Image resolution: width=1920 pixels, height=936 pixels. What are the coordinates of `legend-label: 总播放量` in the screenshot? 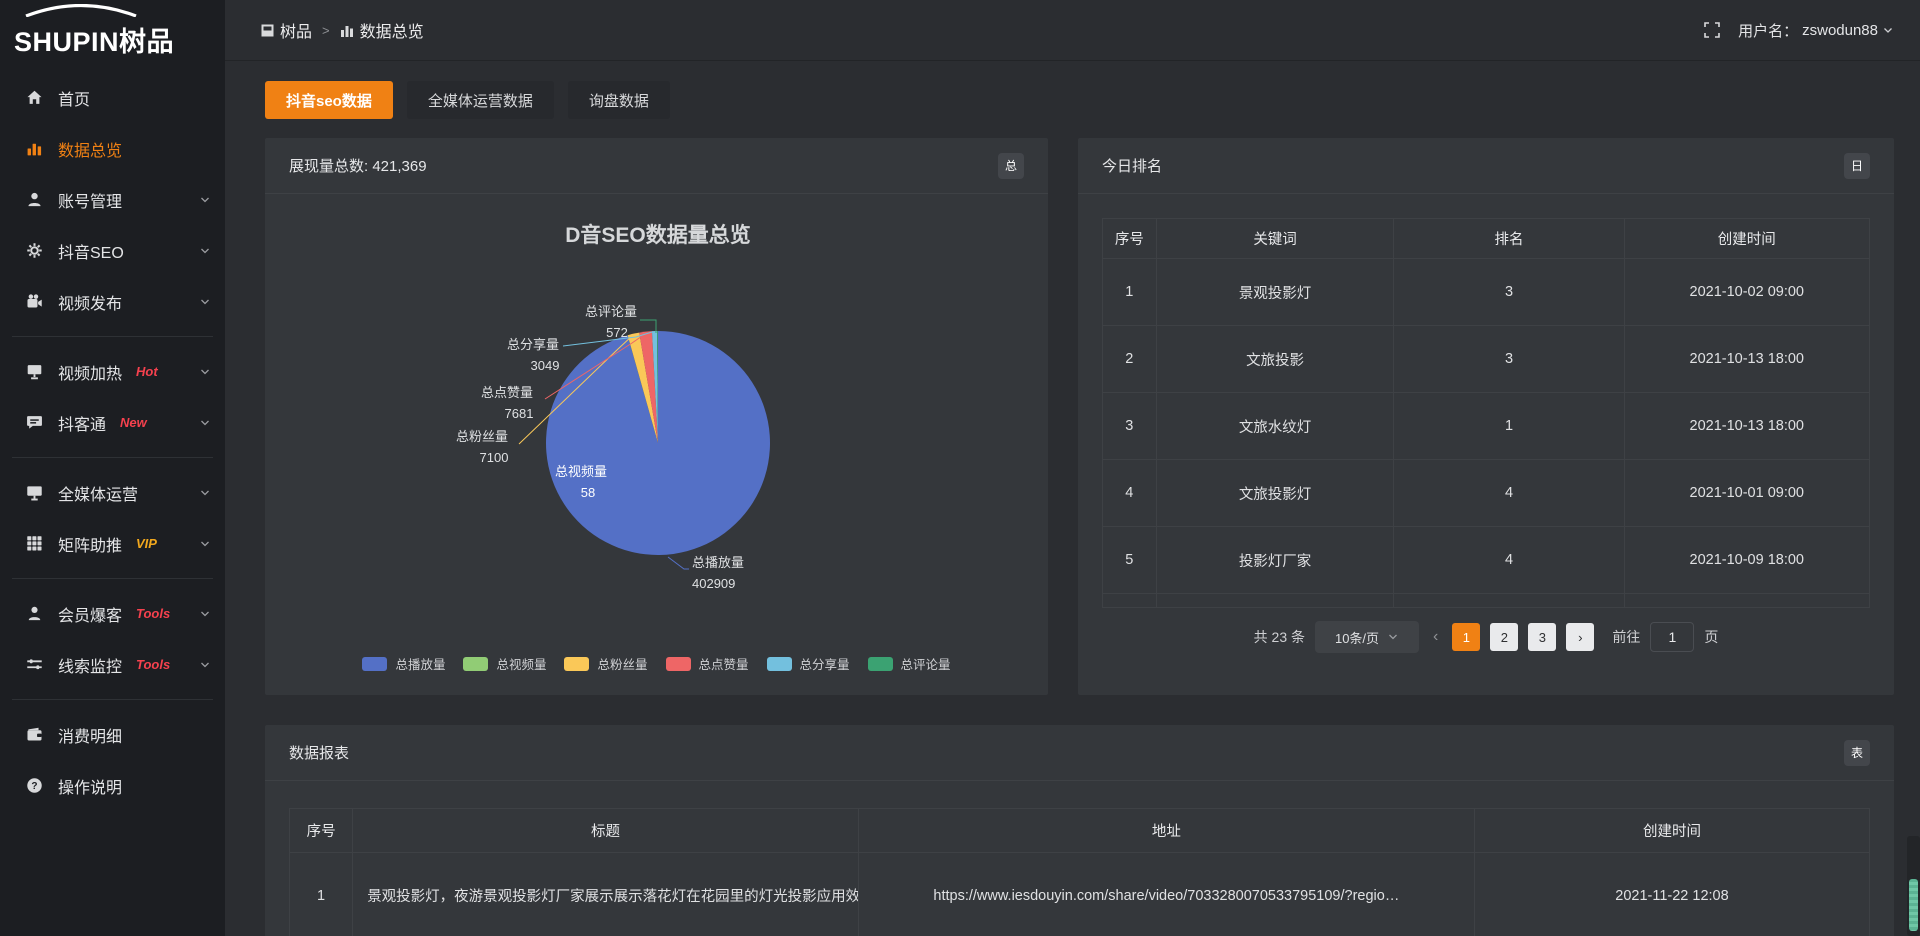 It's located at (420, 665).